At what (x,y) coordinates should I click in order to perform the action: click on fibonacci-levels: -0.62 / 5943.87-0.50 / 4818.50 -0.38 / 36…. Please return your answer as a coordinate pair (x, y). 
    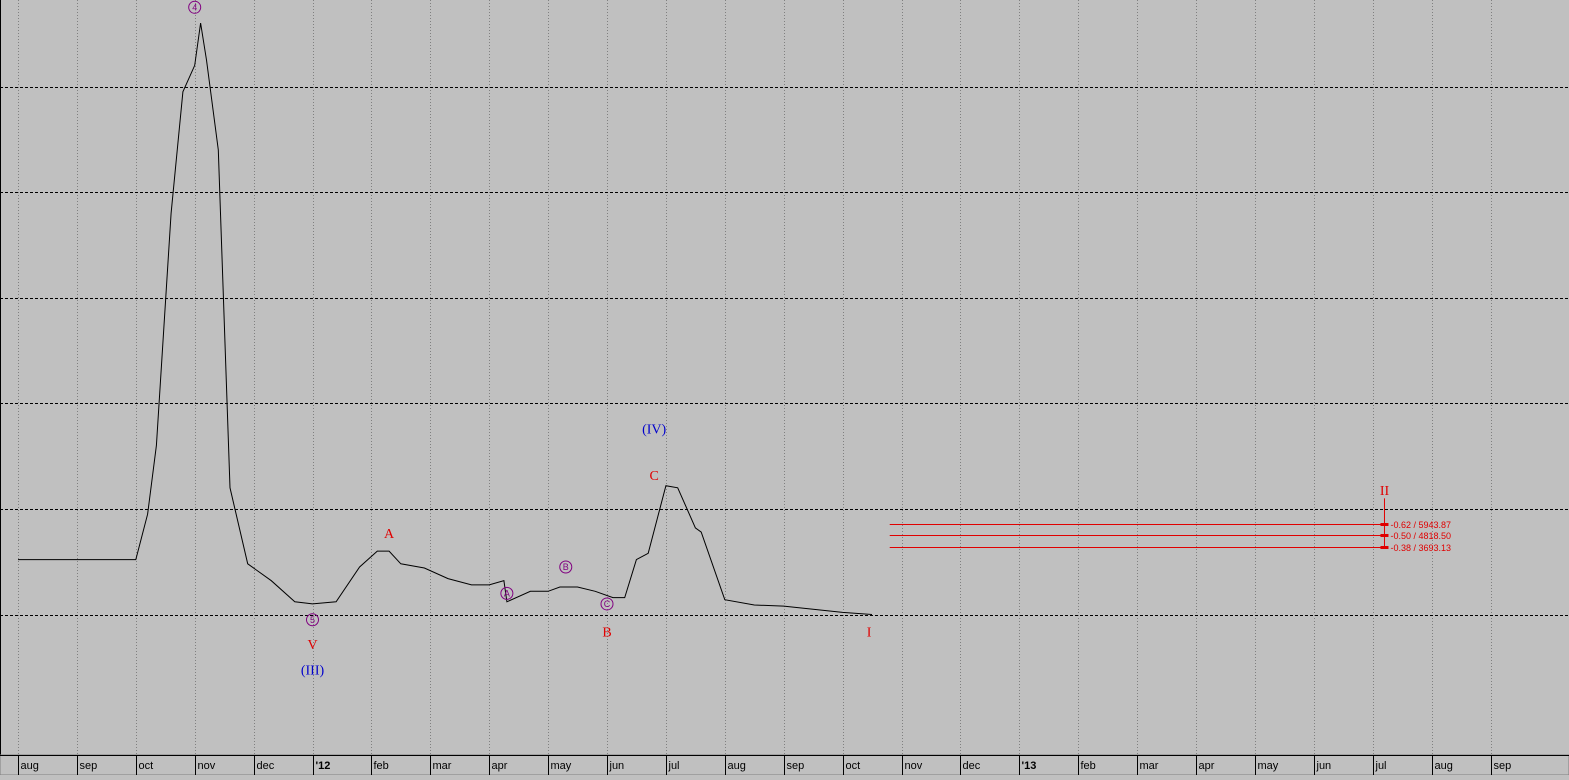
    Looking at the image, I should click on (1170, 525).